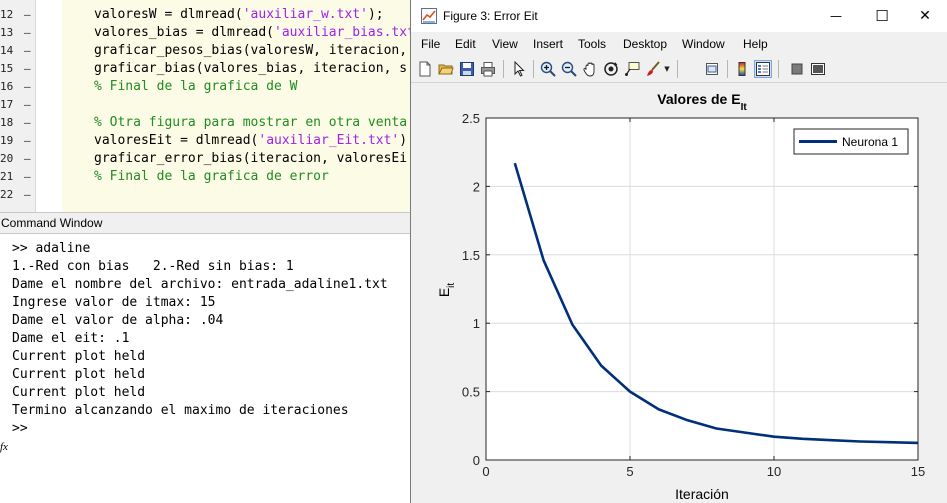 The width and height of the screenshot is (947, 503). I want to click on close-button: ✕, so click(925, 16).